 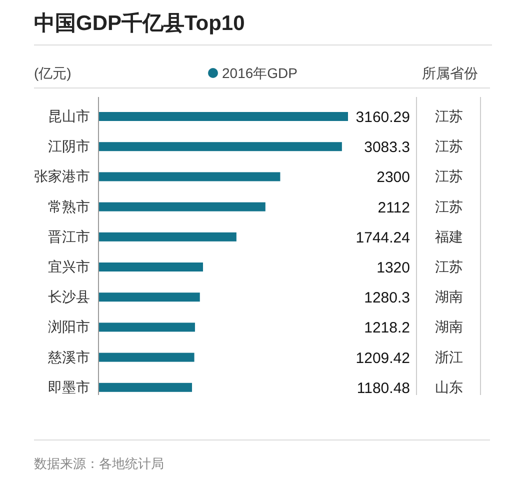 I want to click on y-tick-label: 即墨市, so click(x=69, y=386).